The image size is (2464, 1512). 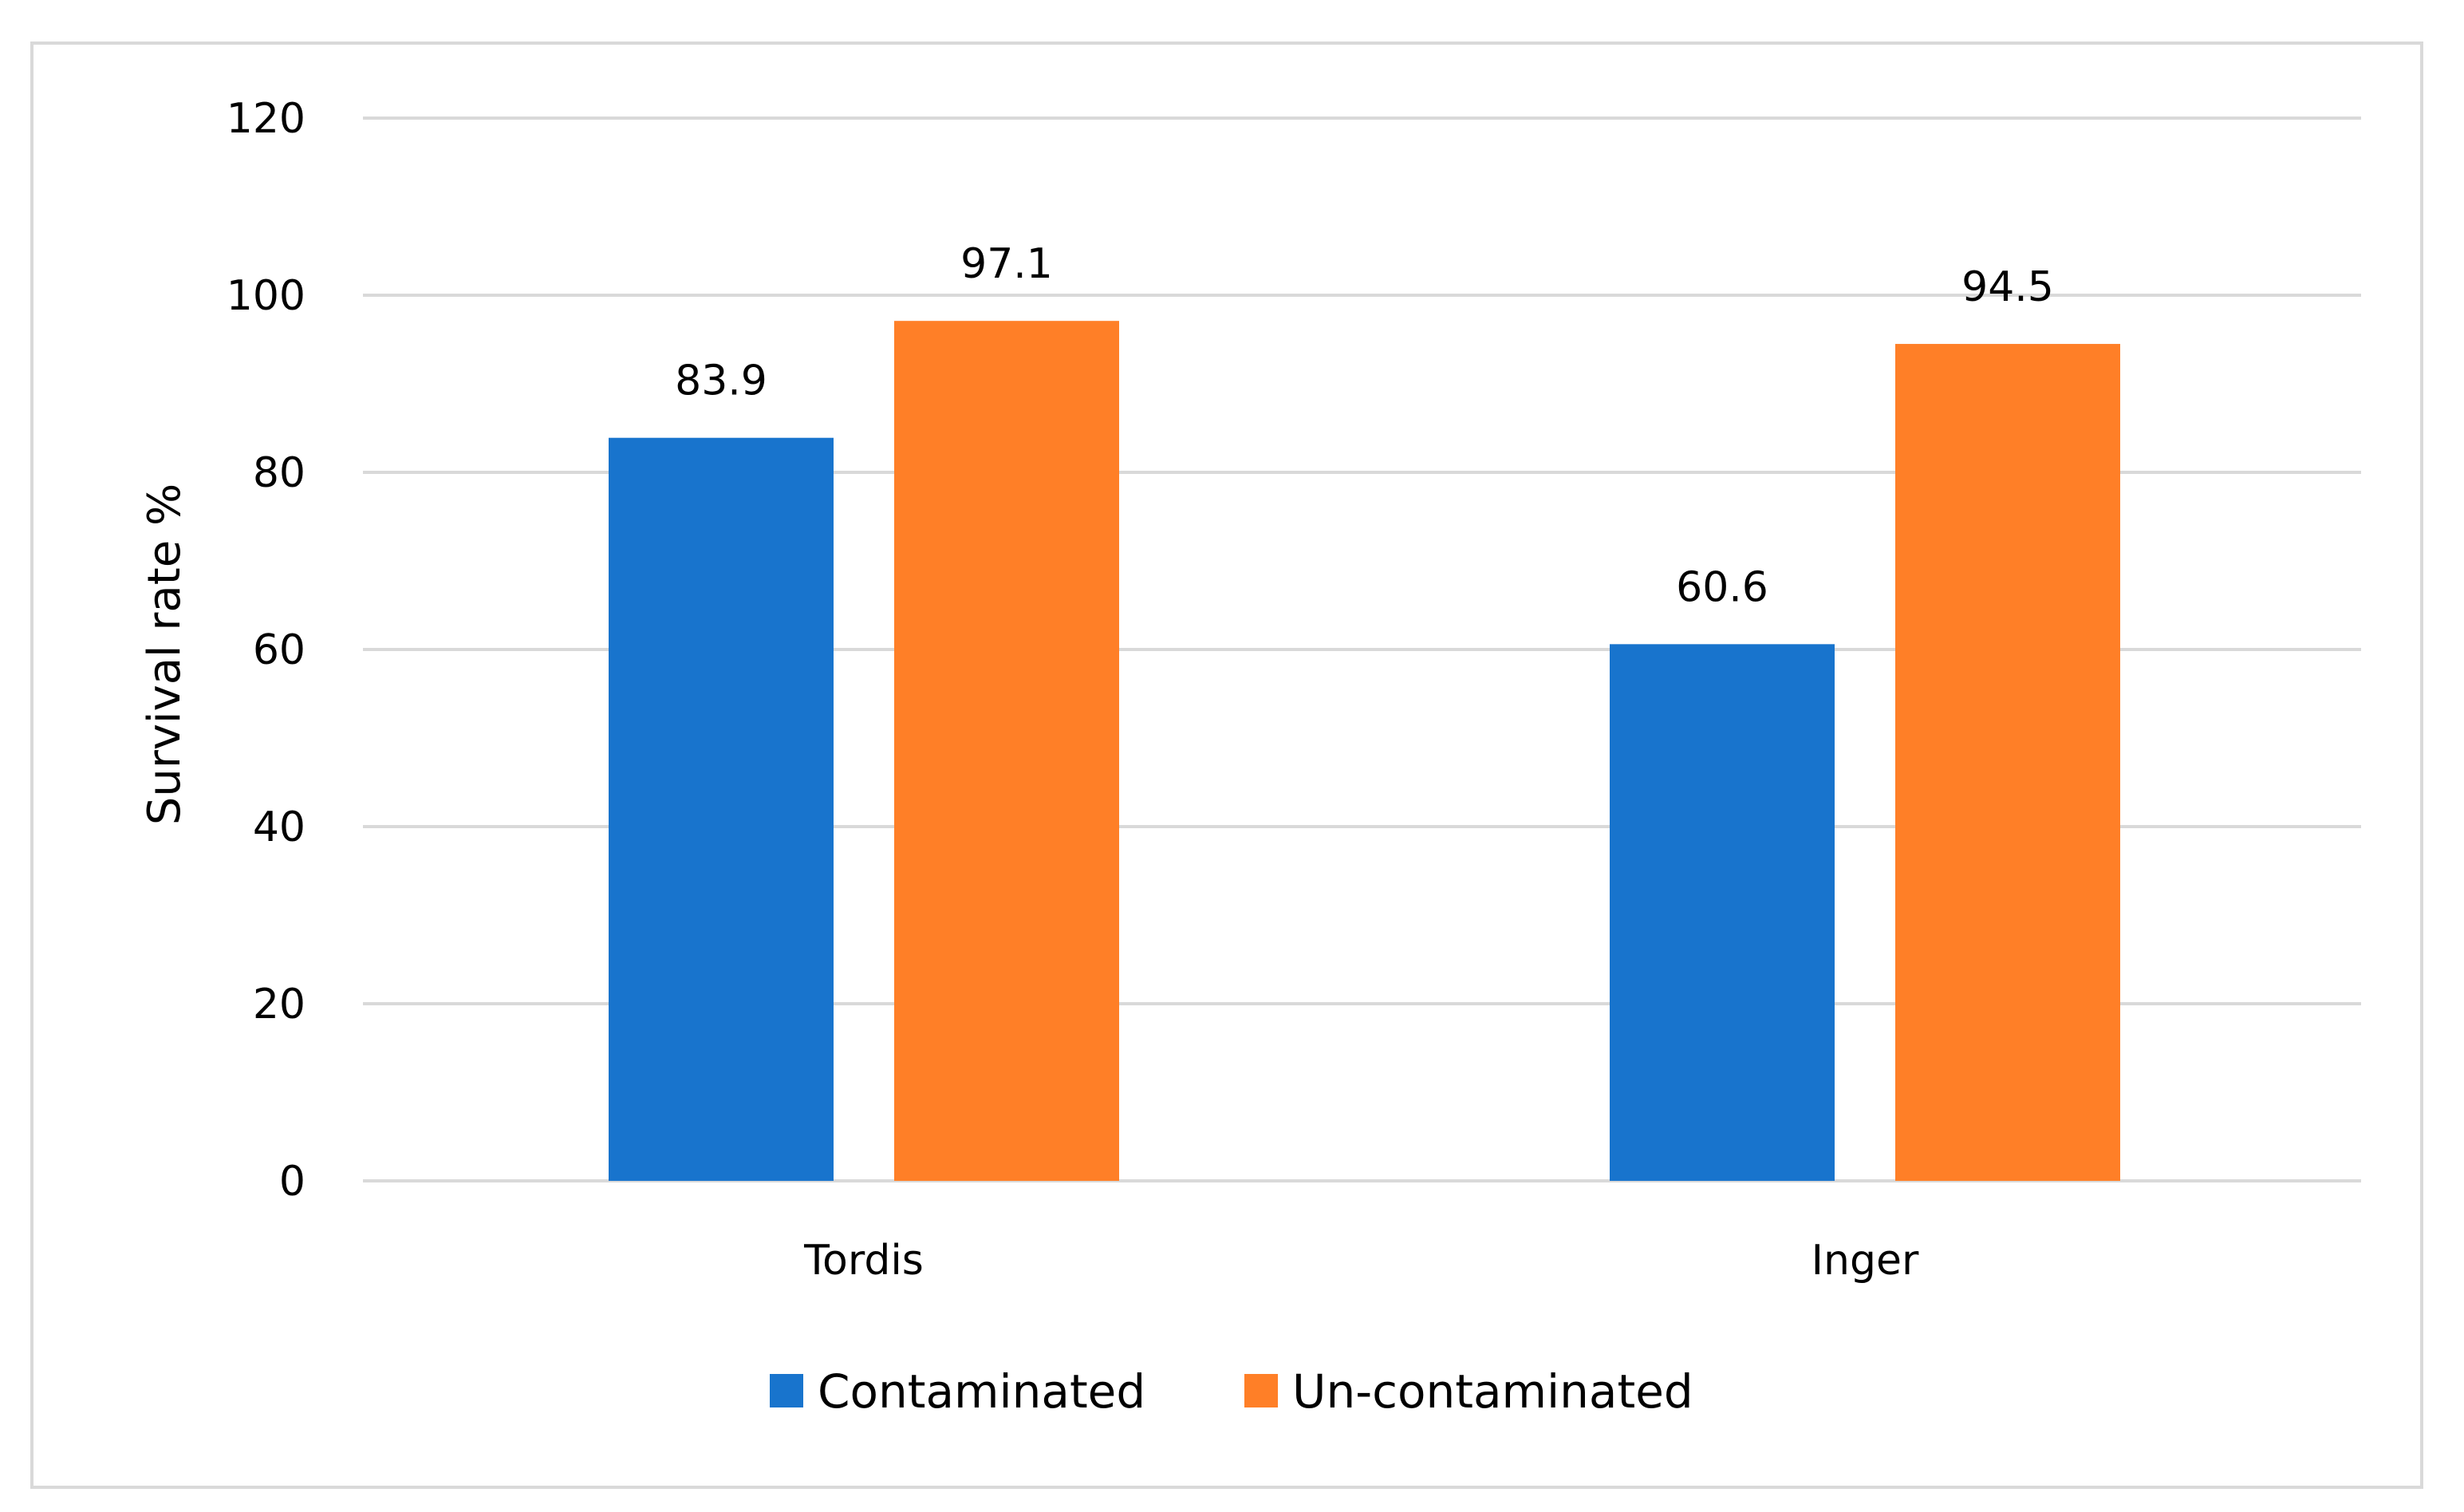 What do you see at coordinates (279, 650) in the screenshot?
I see `y-tick-label: 60` at bounding box center [279, 650].